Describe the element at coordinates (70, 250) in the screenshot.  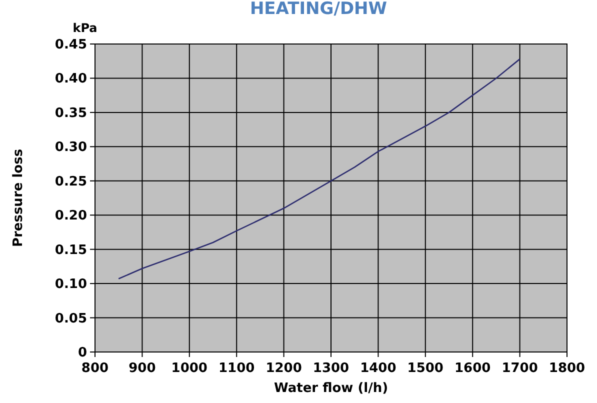
I see `y-tick-label: 0.15` at that location.